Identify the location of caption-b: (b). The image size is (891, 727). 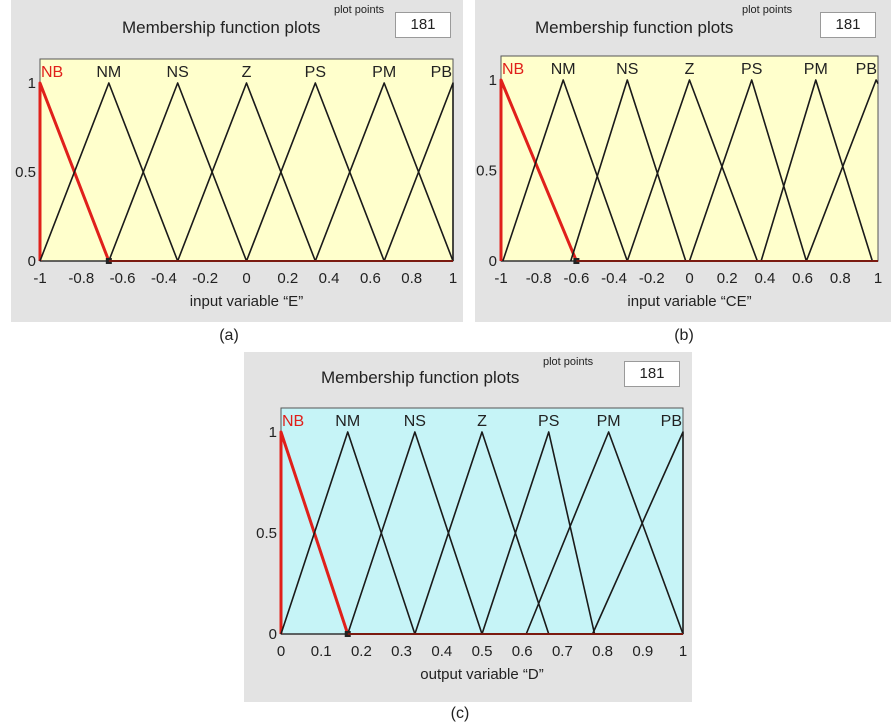
(684, 335).